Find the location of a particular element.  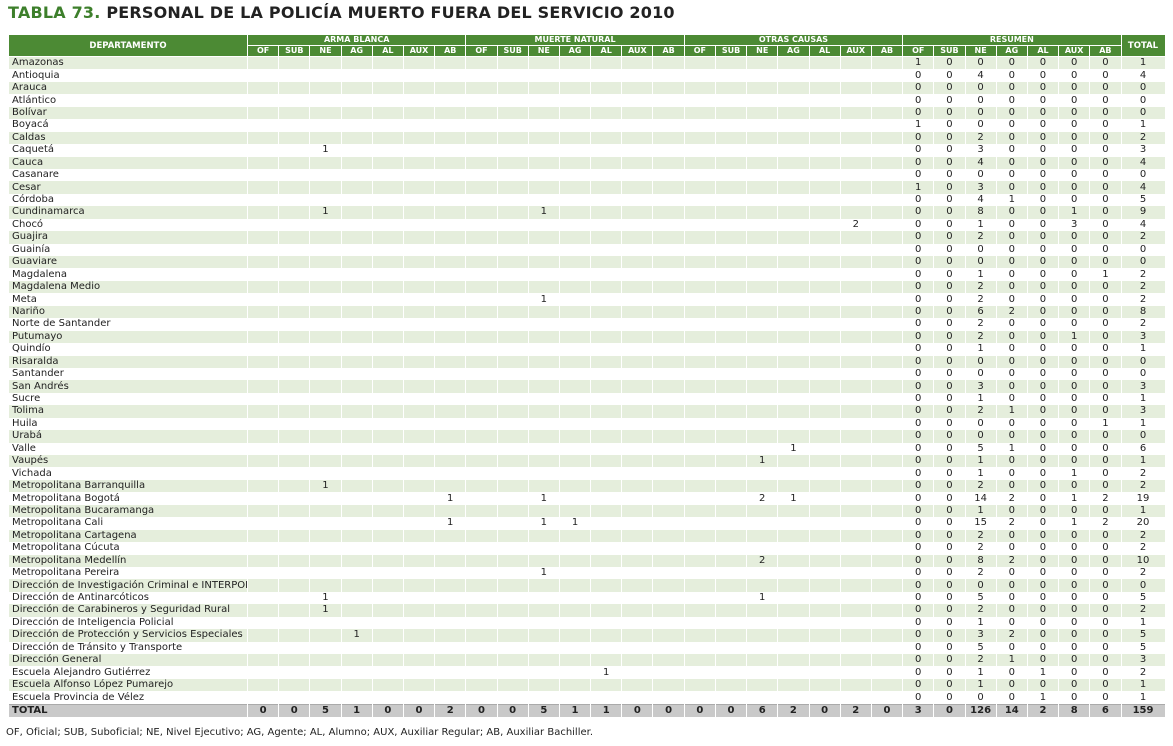

table-row: Cesar 1 0 3 0 0 0 0 4 is located at coordinates (587, 187).